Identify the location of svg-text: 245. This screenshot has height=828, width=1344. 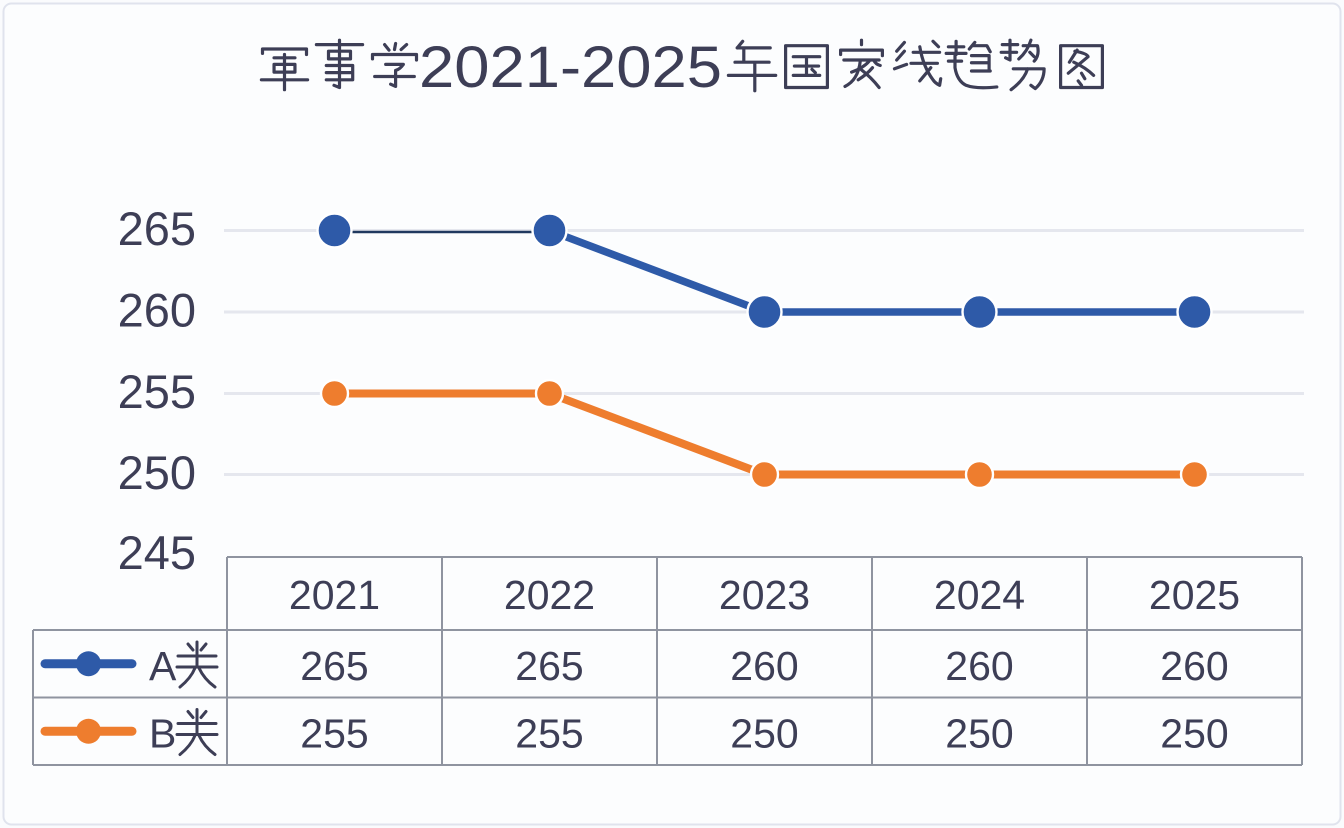
(157, 552).